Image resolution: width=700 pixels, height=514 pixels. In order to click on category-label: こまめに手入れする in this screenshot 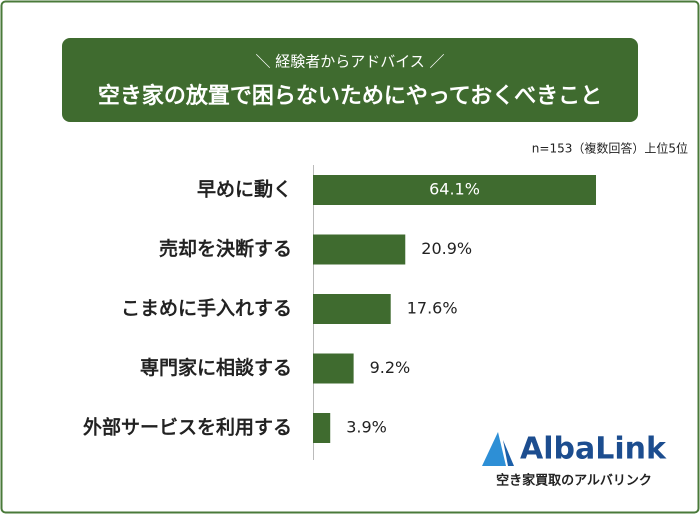, I will do `click(206, 308)`.